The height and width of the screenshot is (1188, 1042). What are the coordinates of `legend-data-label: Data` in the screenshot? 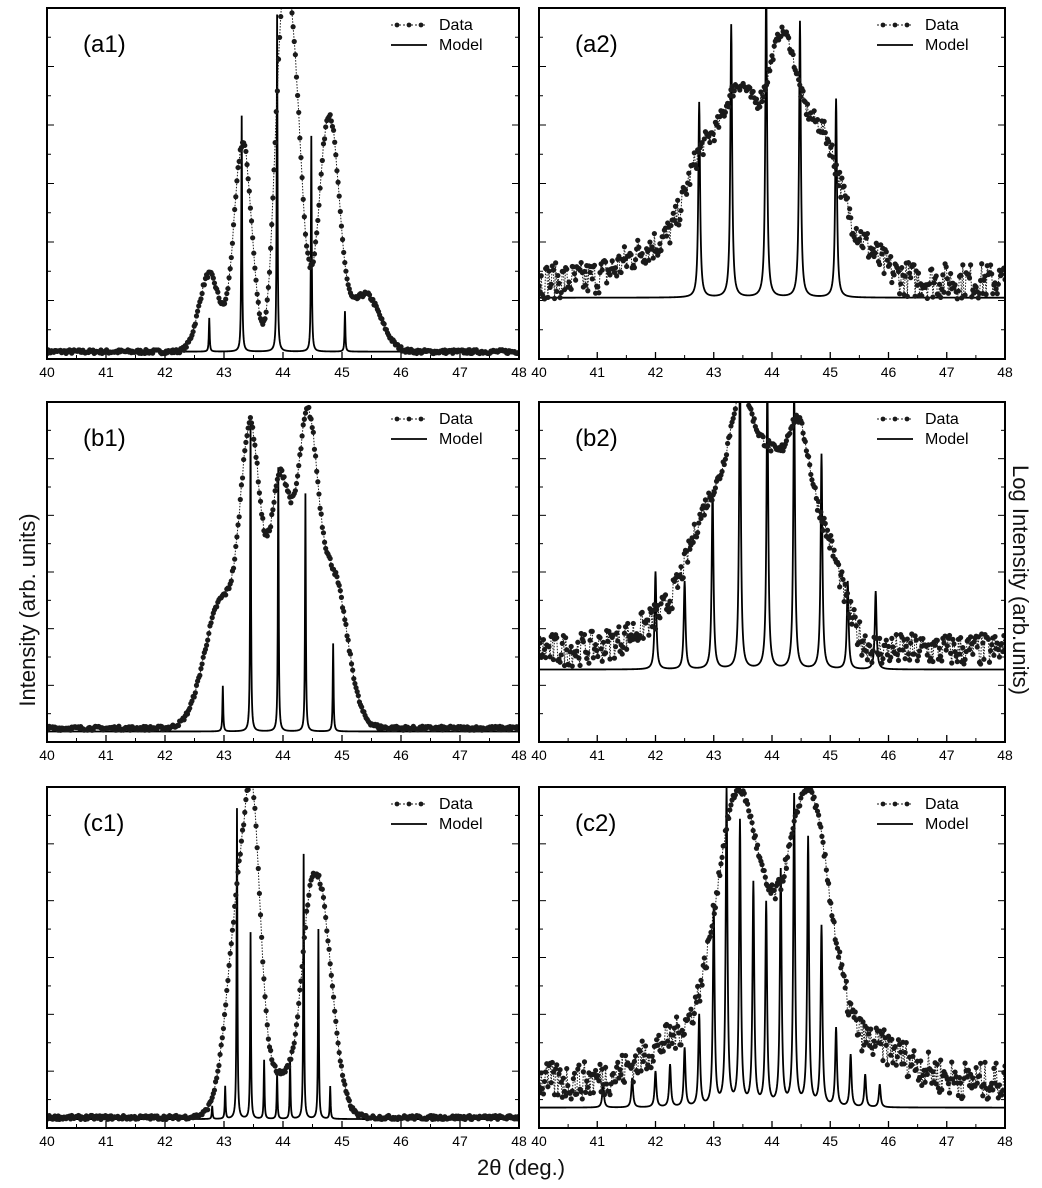 It's located at (942, 419).